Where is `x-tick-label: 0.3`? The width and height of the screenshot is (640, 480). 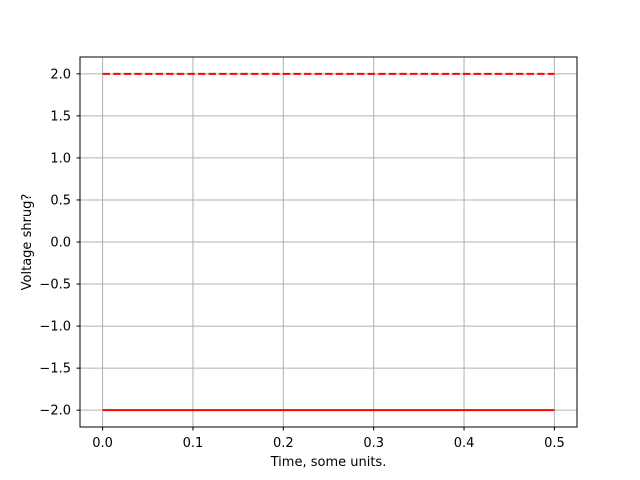 x-tick-label: 0.3 is located at coordinates (373, 443).